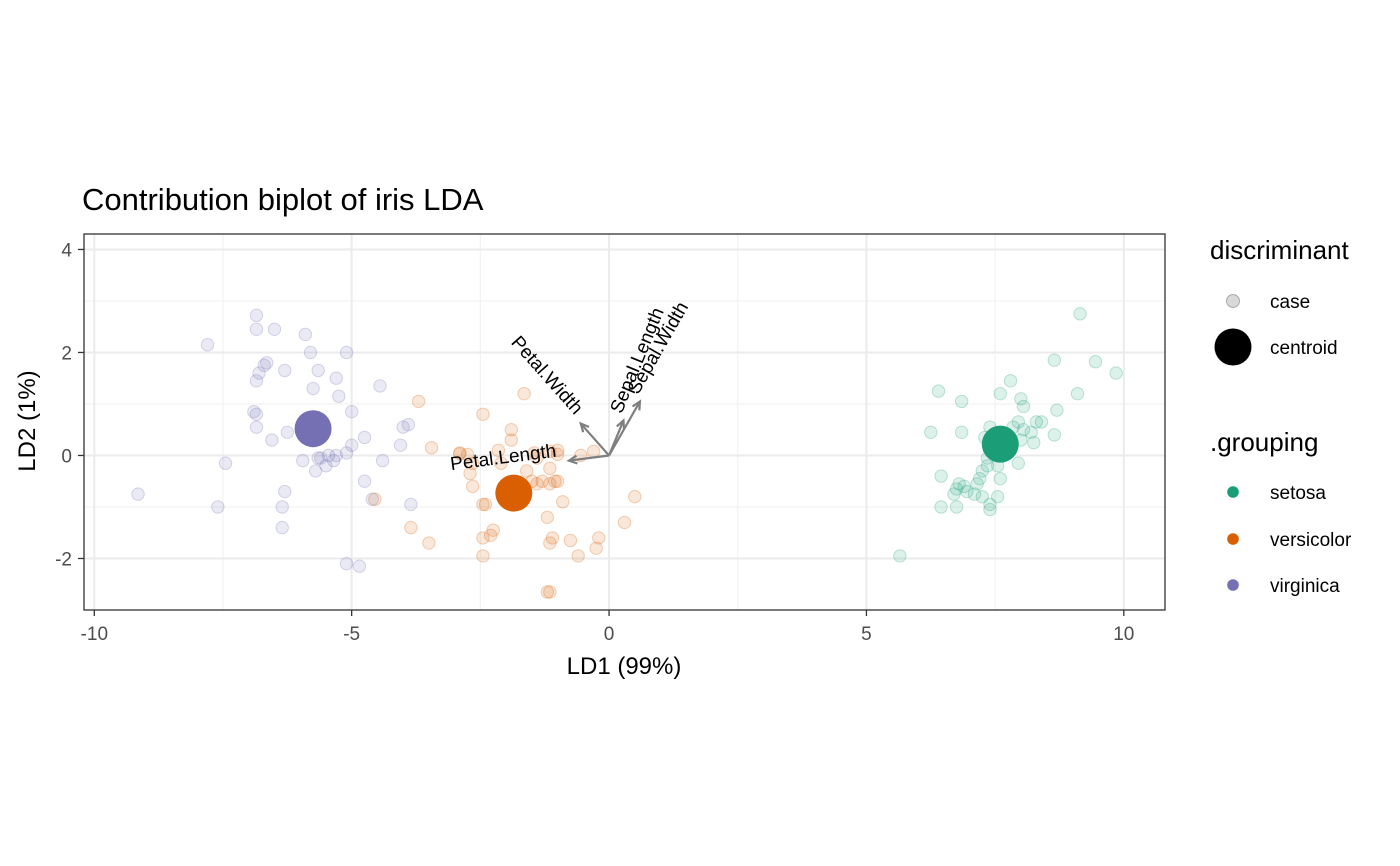 Image resolution: width=1400 pixels, height=866 pixels. I want to click on arrowhead-Sepal.Width, so click(636, 405).